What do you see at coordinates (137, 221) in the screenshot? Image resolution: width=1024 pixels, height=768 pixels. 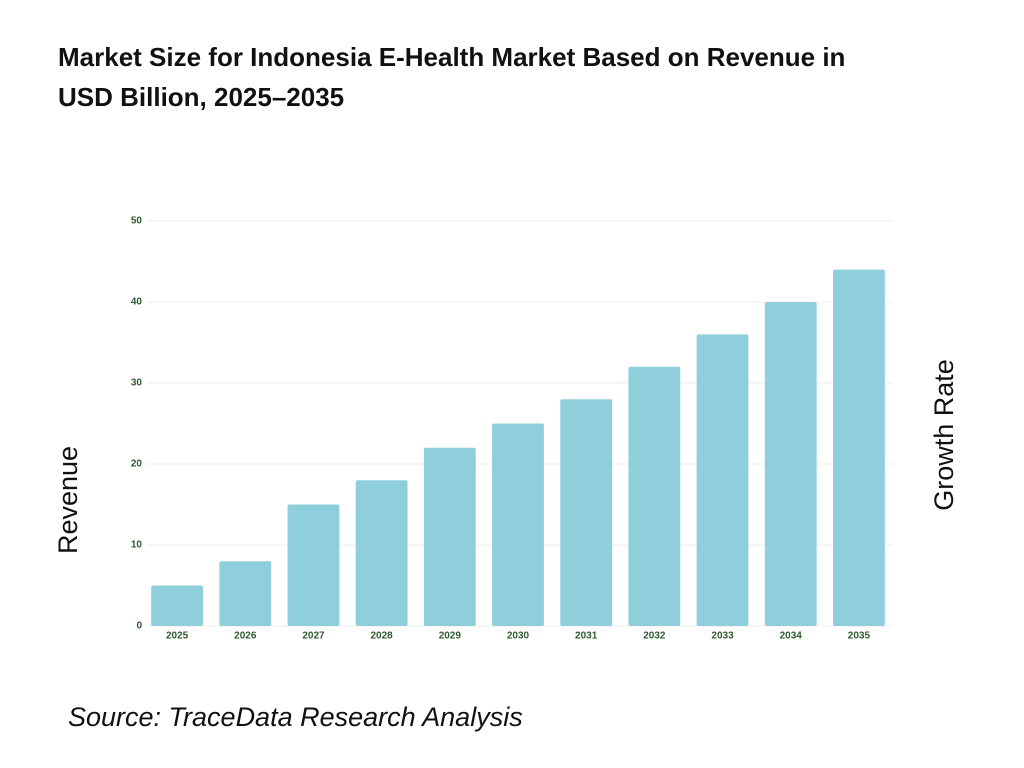 I see `y-tick-label: 50` at bounding box center [137, 221].